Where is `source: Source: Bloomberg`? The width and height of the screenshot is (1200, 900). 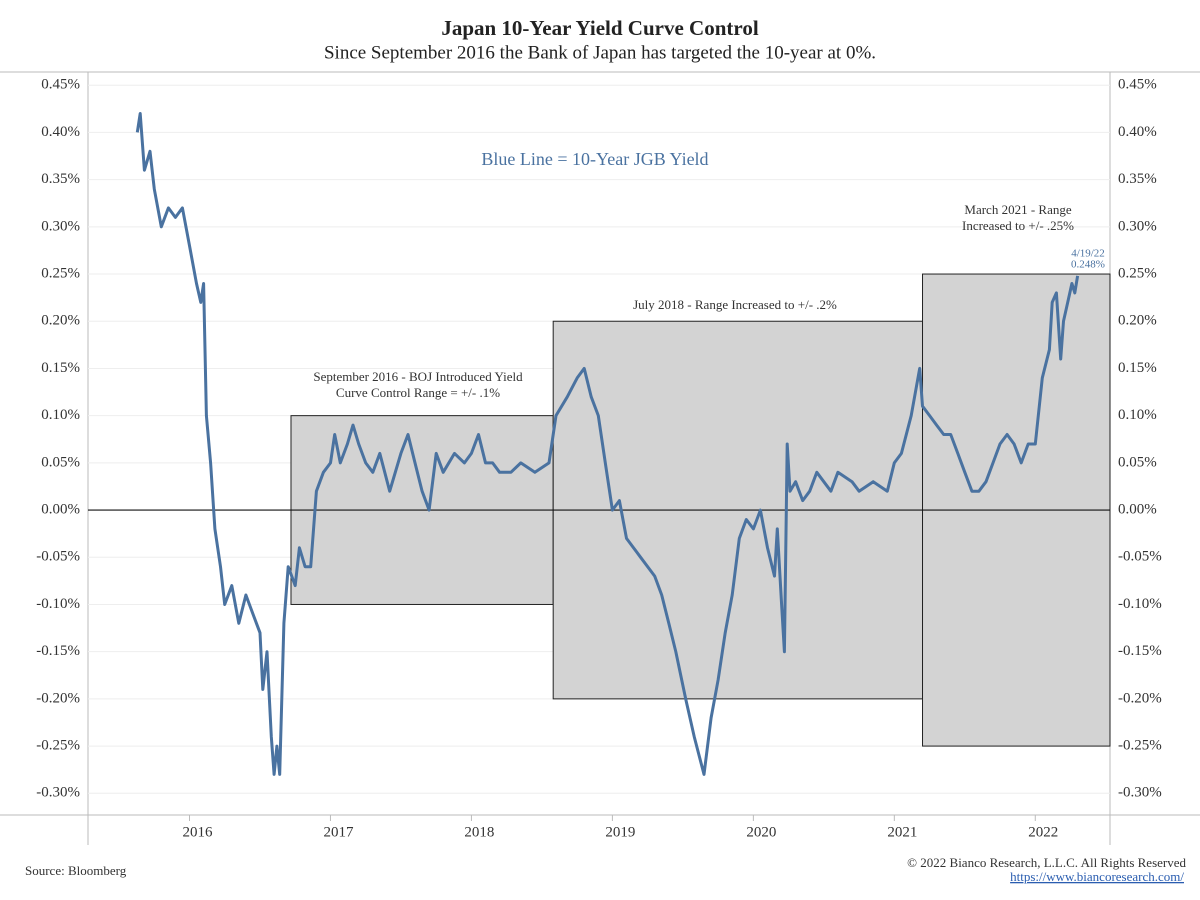
source: Source: Bloomberg is located at coordinates (76, 870).